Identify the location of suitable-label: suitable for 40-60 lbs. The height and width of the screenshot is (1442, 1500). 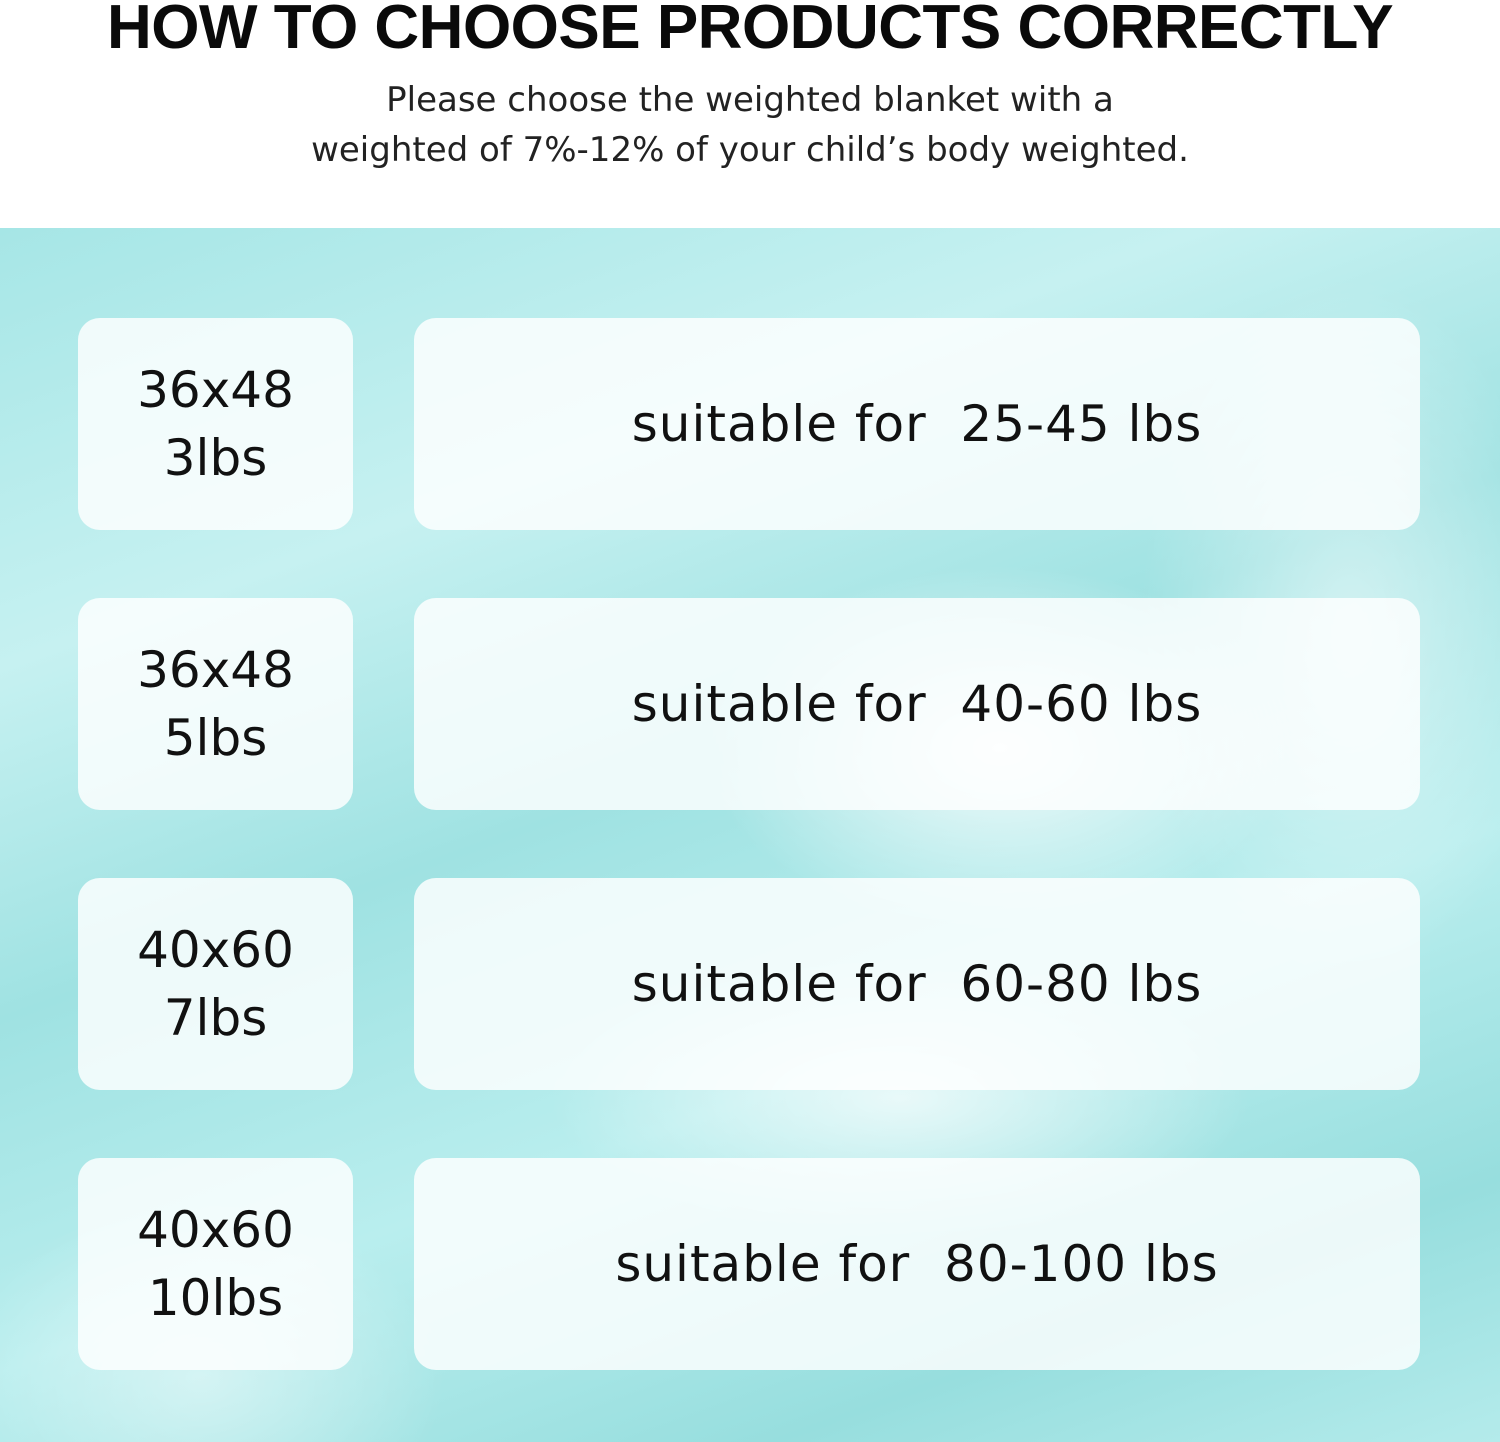
(917, 704).